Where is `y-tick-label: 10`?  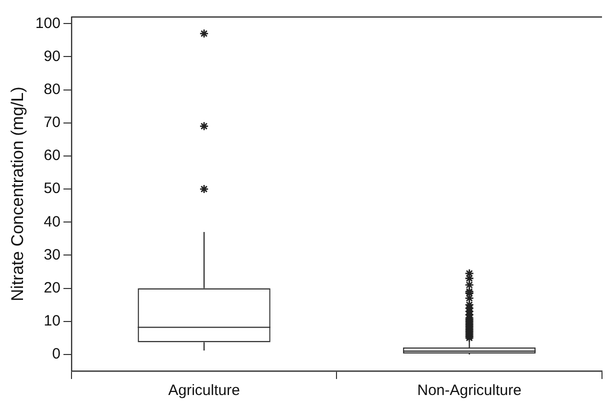 y-tick-label: 10 is located at coordinates (52, 321).